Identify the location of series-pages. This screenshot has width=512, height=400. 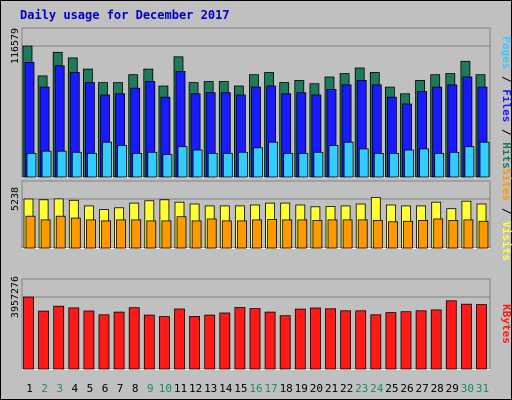
(258, 159).